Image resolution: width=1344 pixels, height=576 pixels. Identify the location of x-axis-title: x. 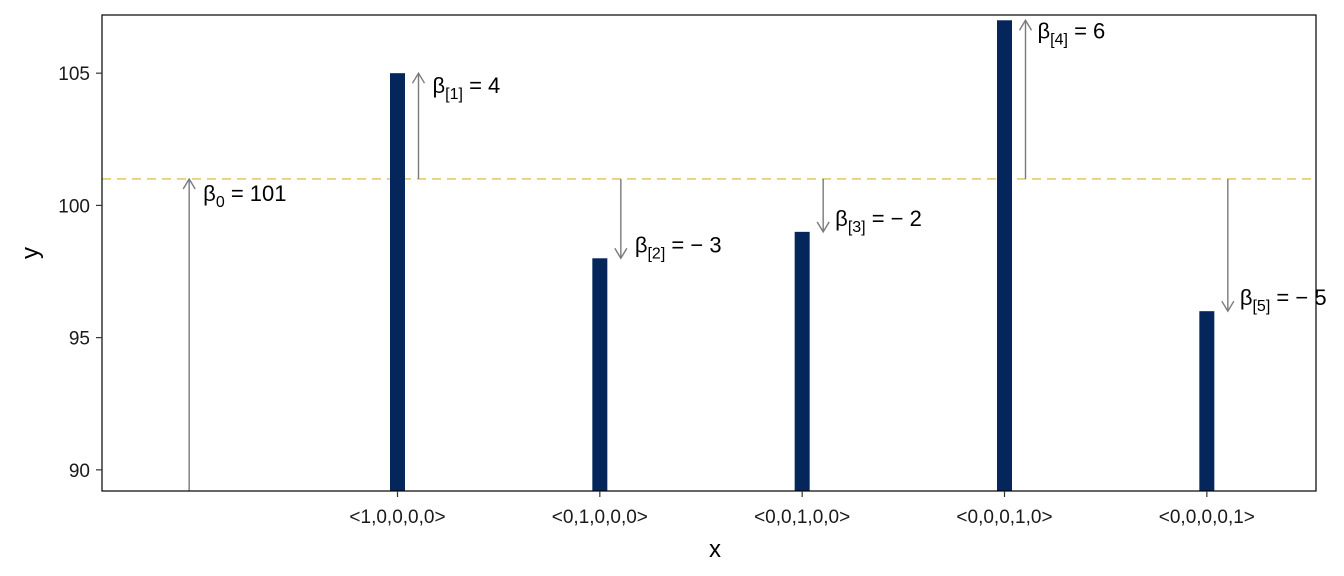
(715, 549).